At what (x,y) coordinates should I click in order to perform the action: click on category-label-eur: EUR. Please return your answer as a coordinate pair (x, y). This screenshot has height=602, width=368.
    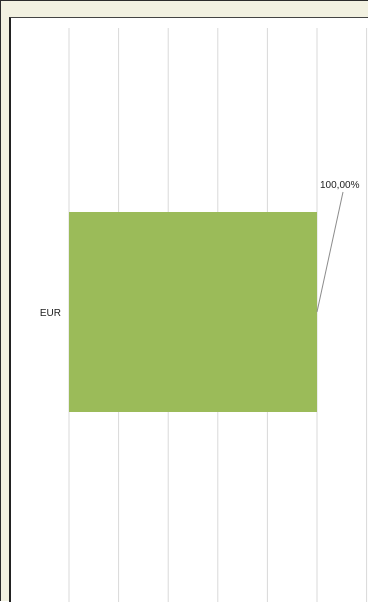
    Looking at the image, I should click on (50, 313).